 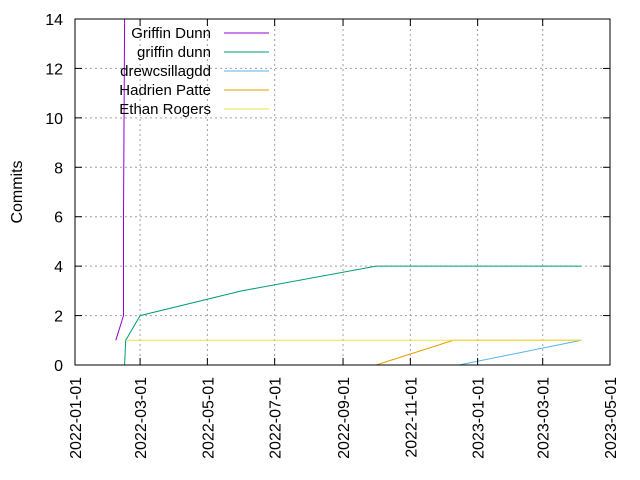 What do you see at coordinates (76, 418) in the screenshot?
I see `x-tick-label: 2022-01-01` at bounding box center [76, 418].